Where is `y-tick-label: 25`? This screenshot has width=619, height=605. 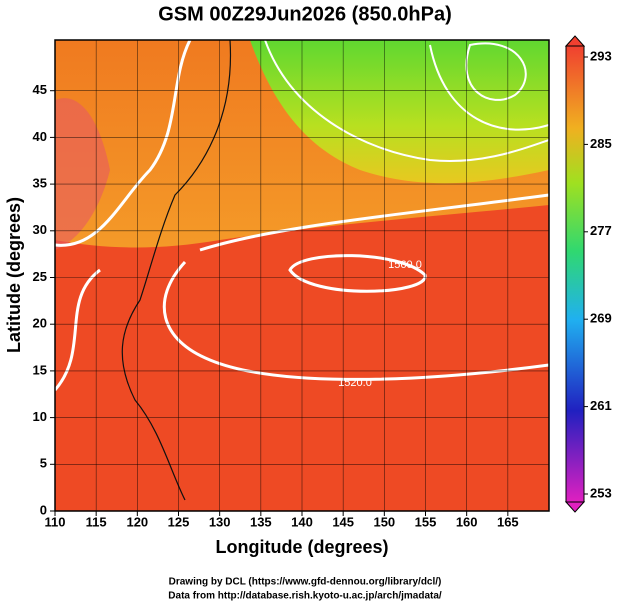 y-tick-label: 25 is located at coordinates (40, 276).